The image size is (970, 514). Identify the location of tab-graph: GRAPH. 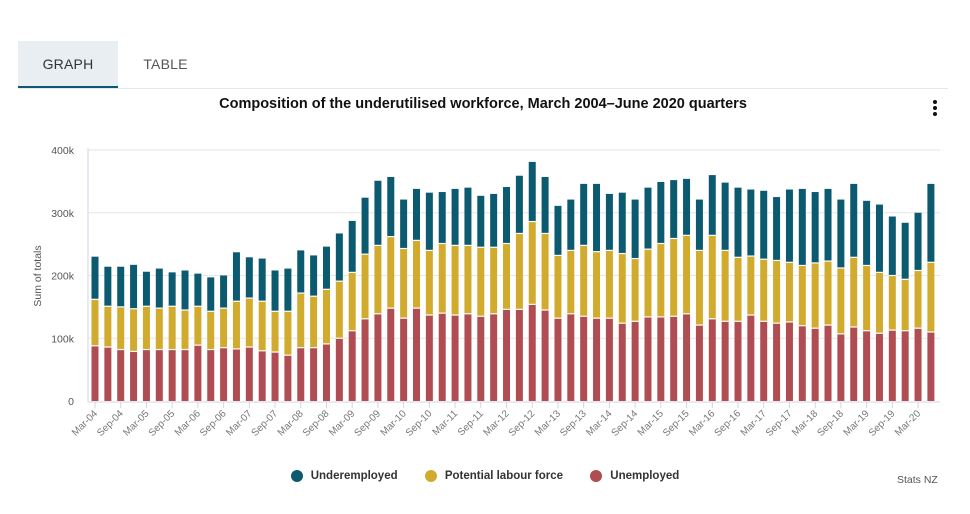
(68, 64).